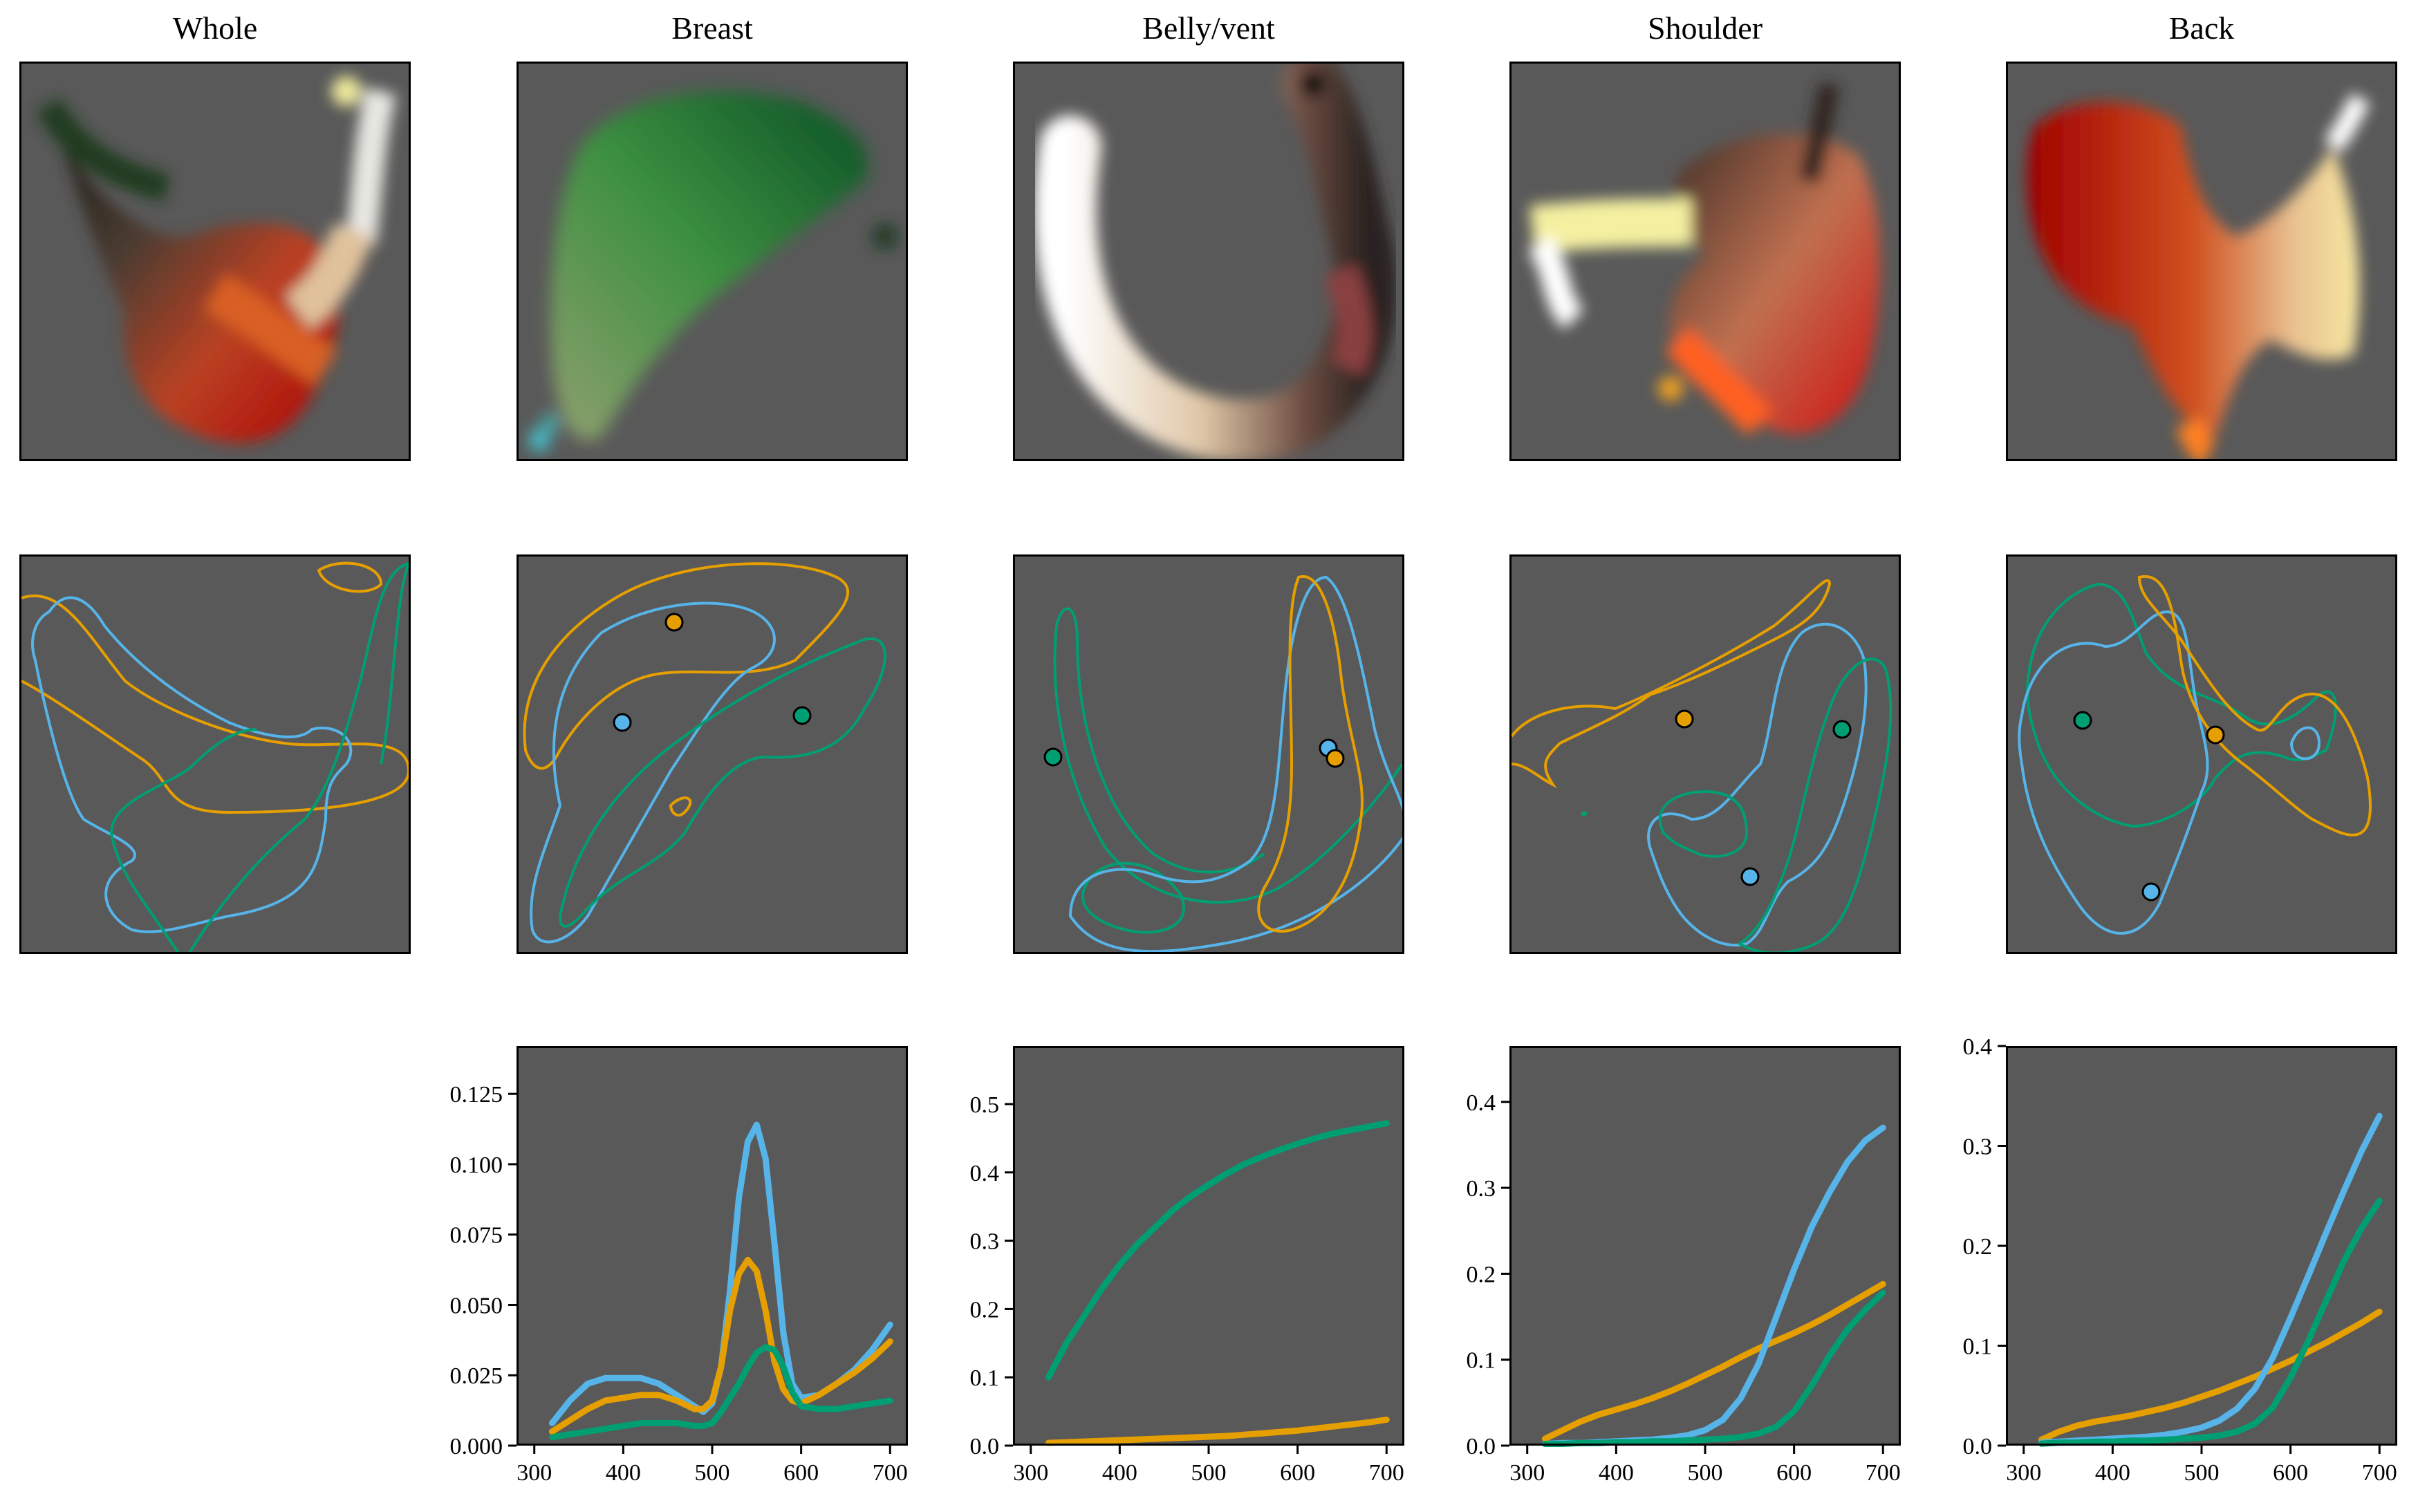  I want to click on contour-panel-whole, so click(215, 754).